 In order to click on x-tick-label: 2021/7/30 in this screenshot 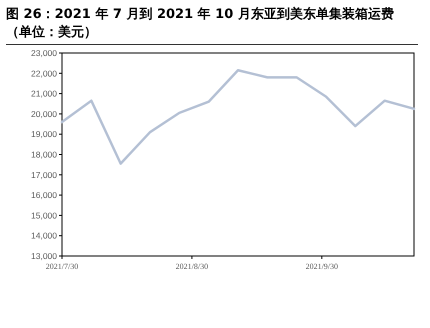, I will do `click(62, 266)`.